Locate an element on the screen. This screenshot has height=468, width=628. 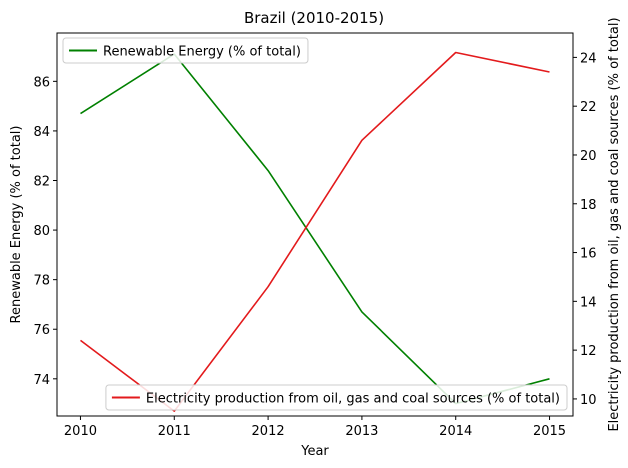
left-y-tick-label: 84 is located at coordinates (41, 132).